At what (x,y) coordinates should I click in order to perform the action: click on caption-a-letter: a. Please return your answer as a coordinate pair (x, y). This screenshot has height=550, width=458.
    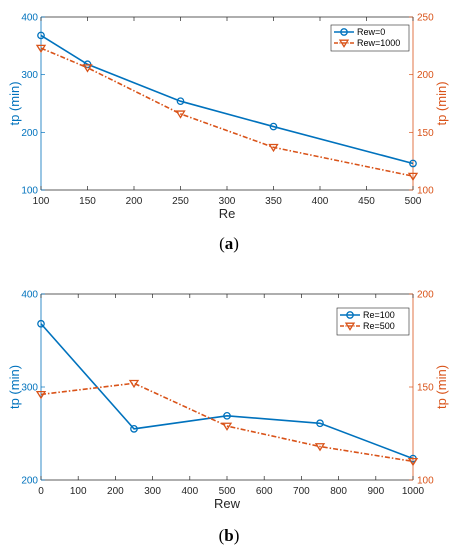
    Looking at the image, I should click on (229, 243).